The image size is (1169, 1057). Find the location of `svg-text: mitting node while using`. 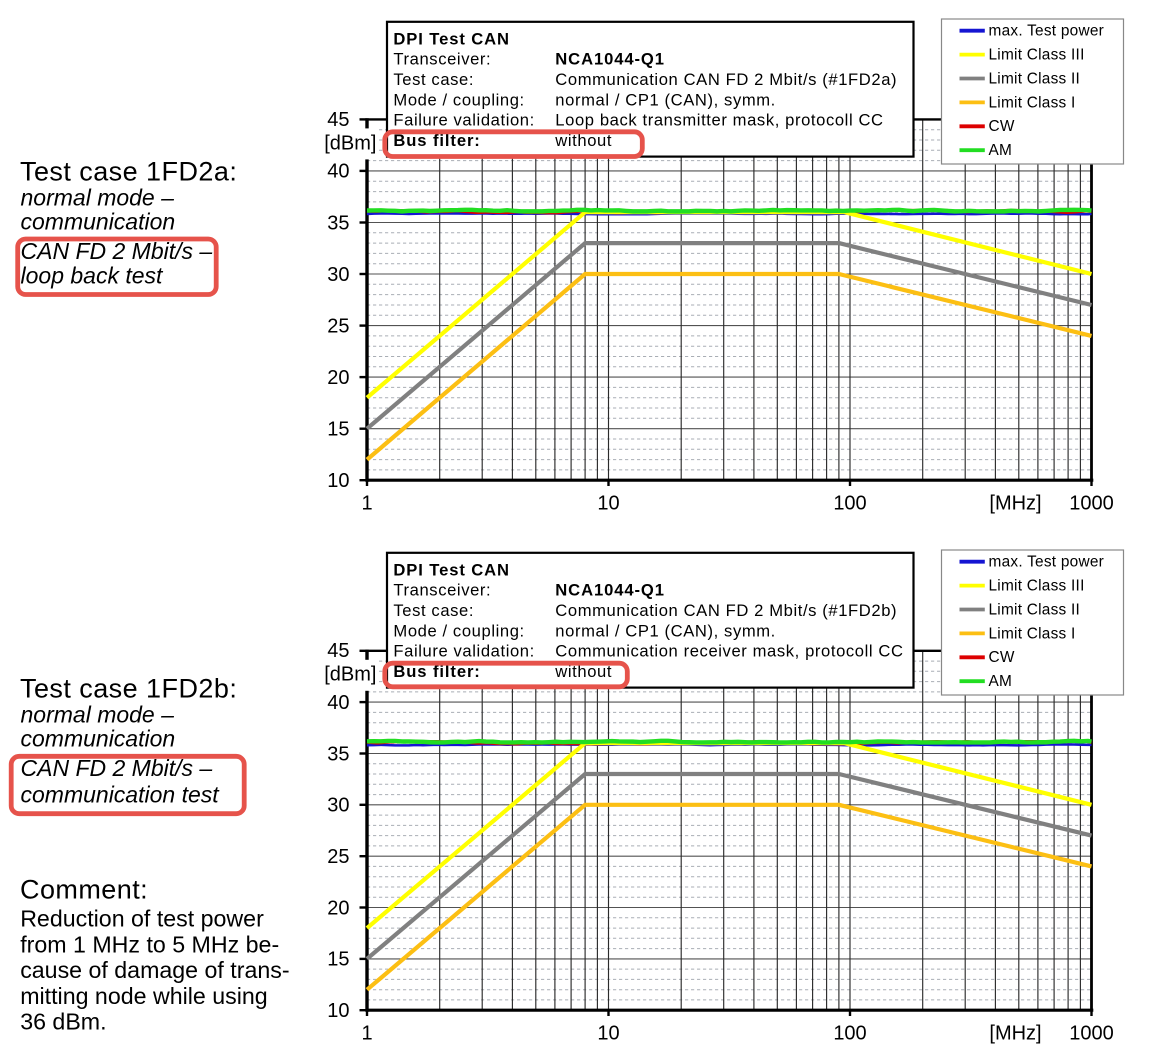

svg-text: mitting node while using is located at coordinates (143, 996).